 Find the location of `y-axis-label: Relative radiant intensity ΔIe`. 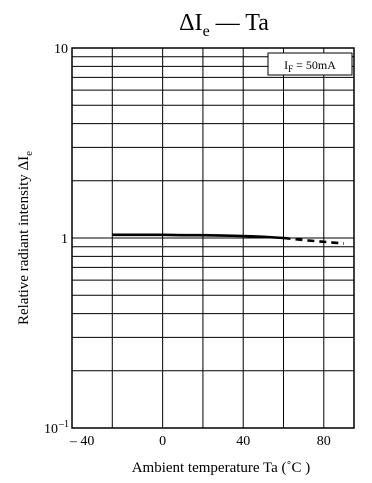

y-axis-label: Relative radiant intensity ΔIe is located at coordinates (25, 238).